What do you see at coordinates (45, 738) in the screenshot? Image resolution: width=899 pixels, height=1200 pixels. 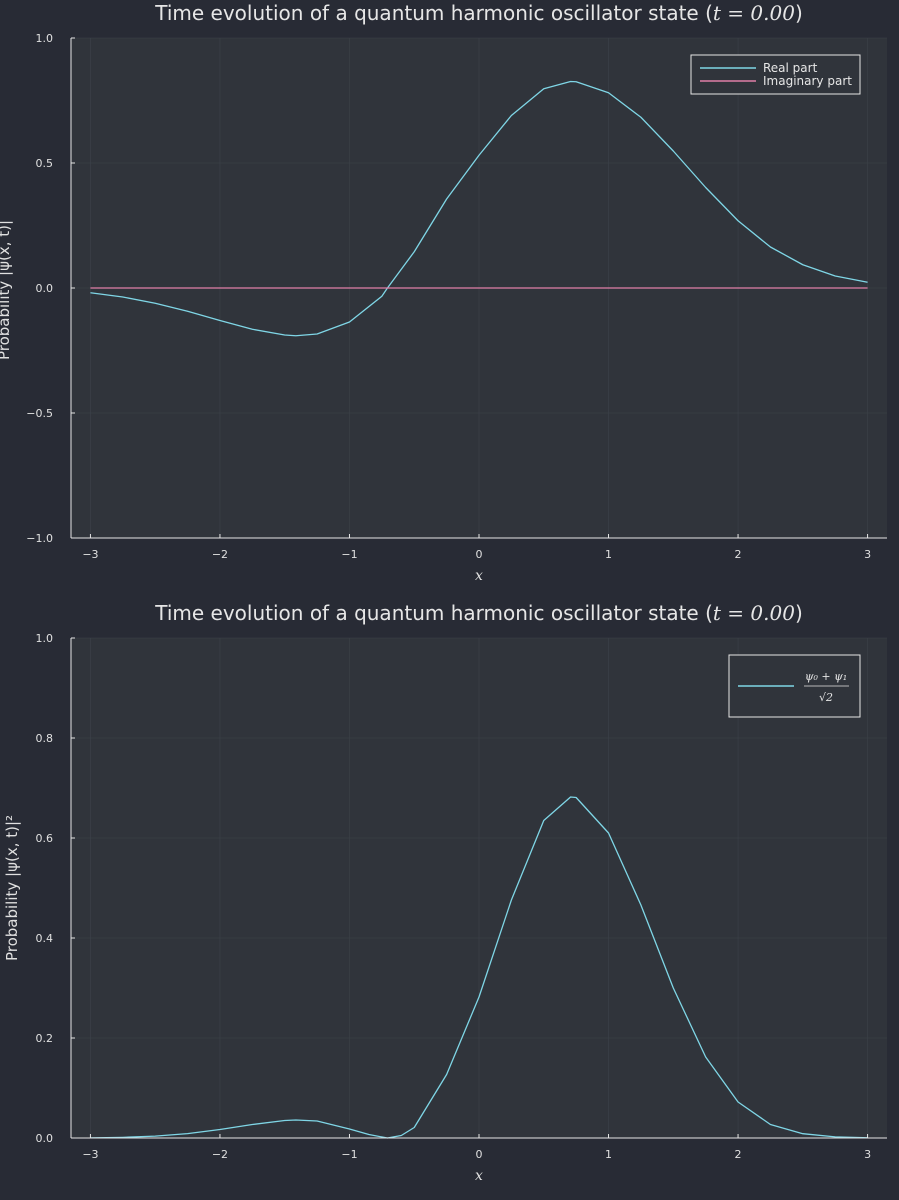 I see `y-tick-label: 0.8` at bounding box center [45, 738].